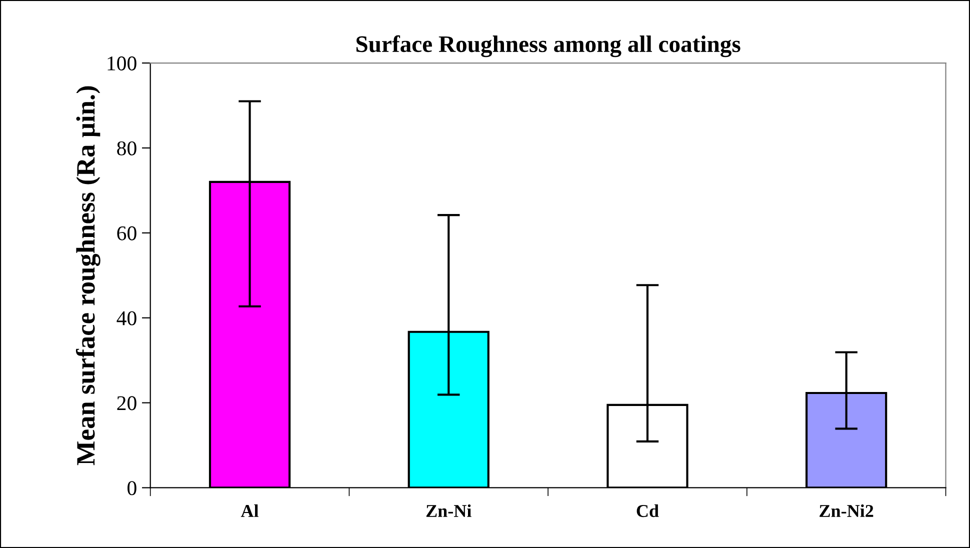 The height and width of the screenshot is (548, 970). Describe the element at coordinates (132, 488) in the screenshot. I see `y-tick-label: 0` at that location.